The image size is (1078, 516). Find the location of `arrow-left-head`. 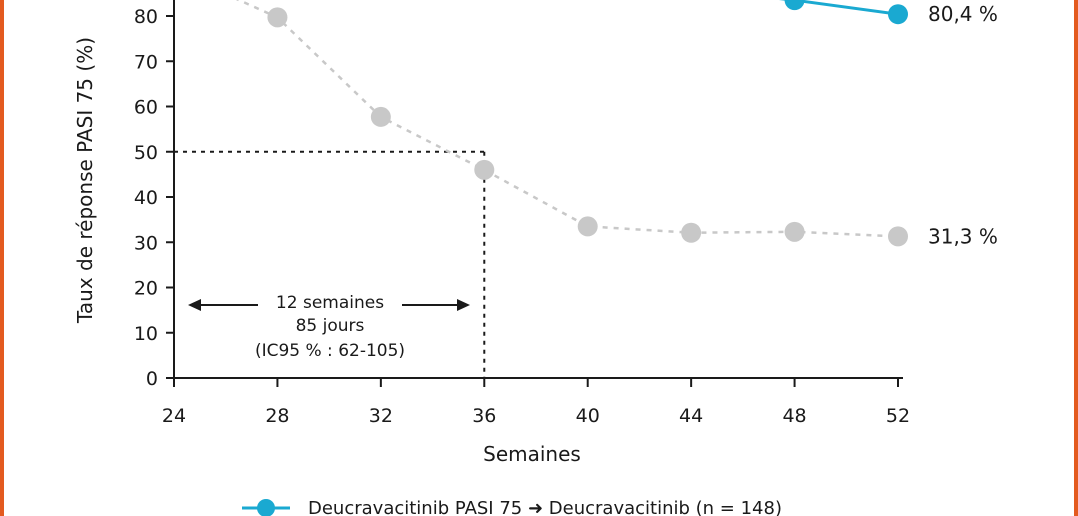

arrow-left-head is located at coordinates (194, 305).